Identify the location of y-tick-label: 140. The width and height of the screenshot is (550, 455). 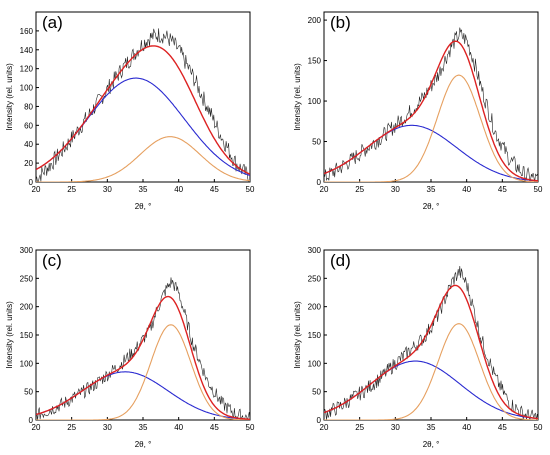
(27, 50).